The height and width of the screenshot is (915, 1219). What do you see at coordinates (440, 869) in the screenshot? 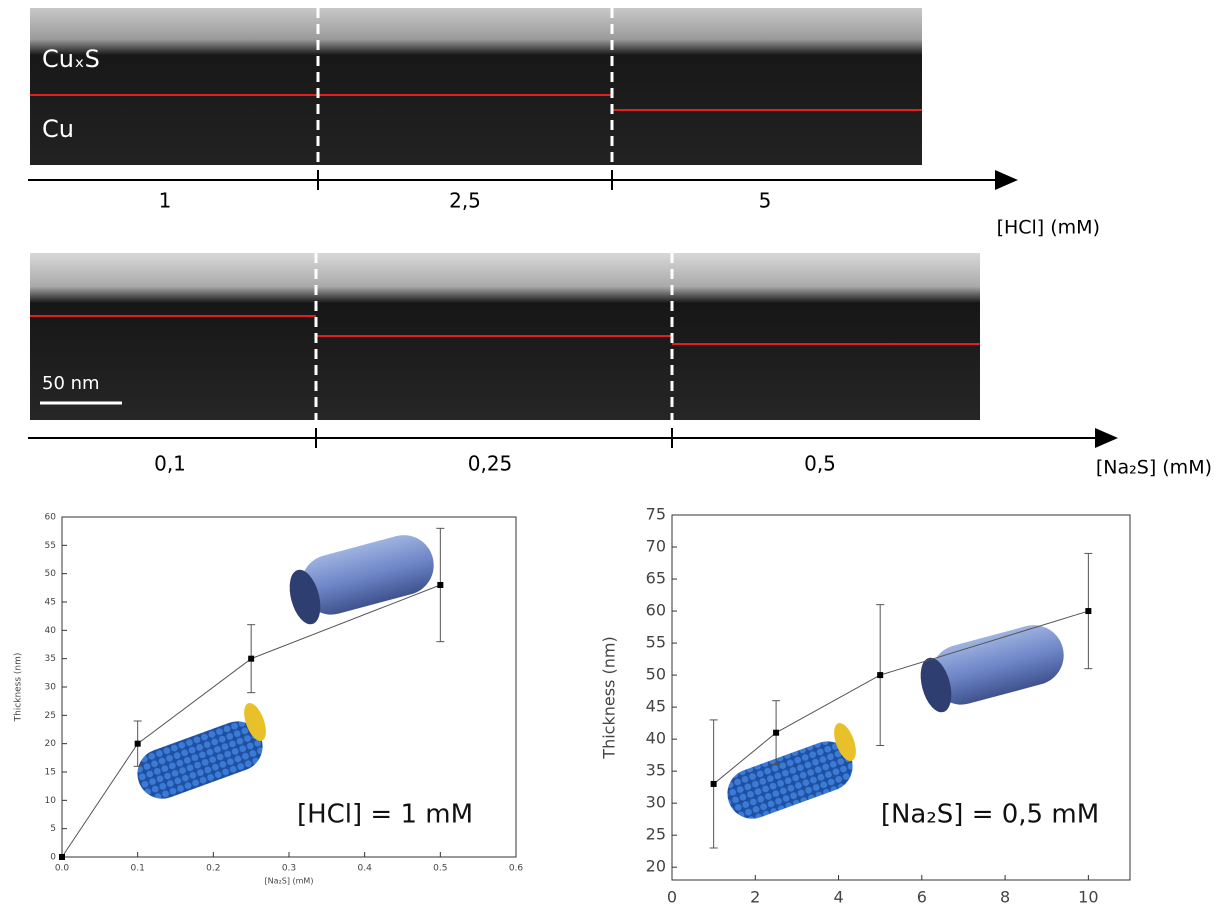
I see `x-tick-label: 0.5` at bounding box center [440, 869].